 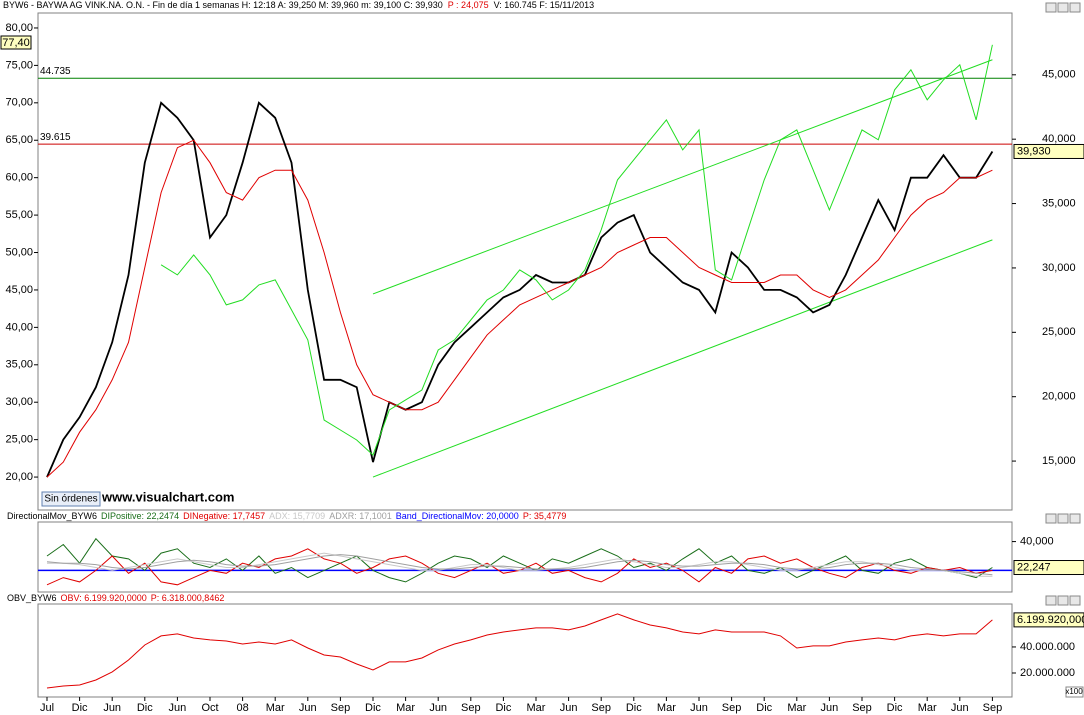 I want to click on header-change: P : 24,075, so click(x=468, y=5).